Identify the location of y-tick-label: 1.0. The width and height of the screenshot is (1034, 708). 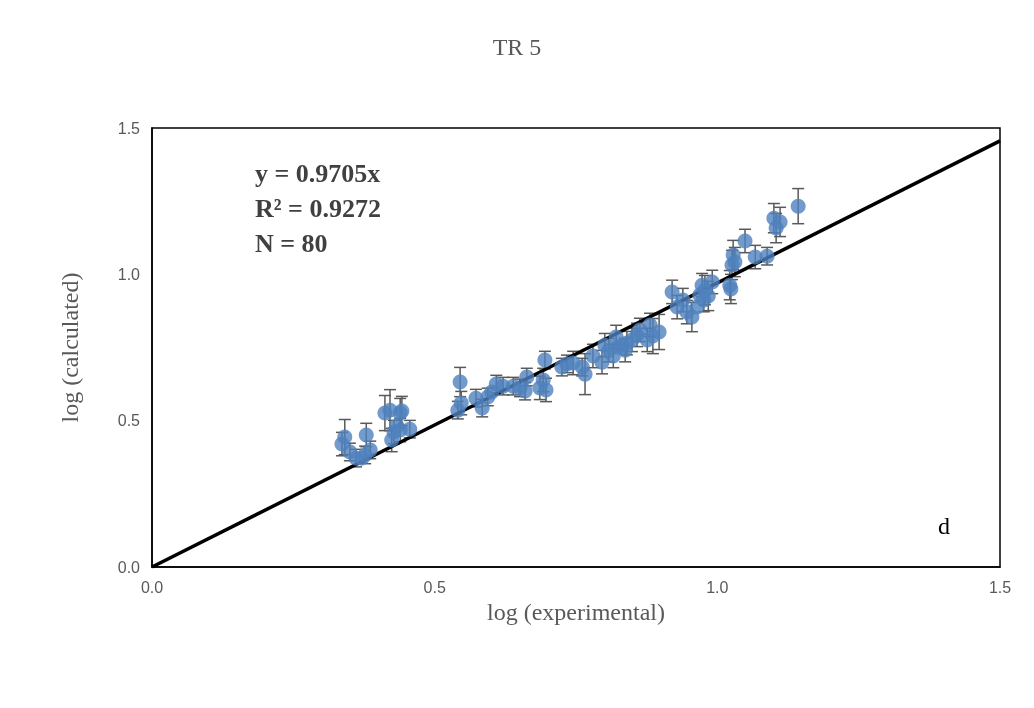
(129, 274).